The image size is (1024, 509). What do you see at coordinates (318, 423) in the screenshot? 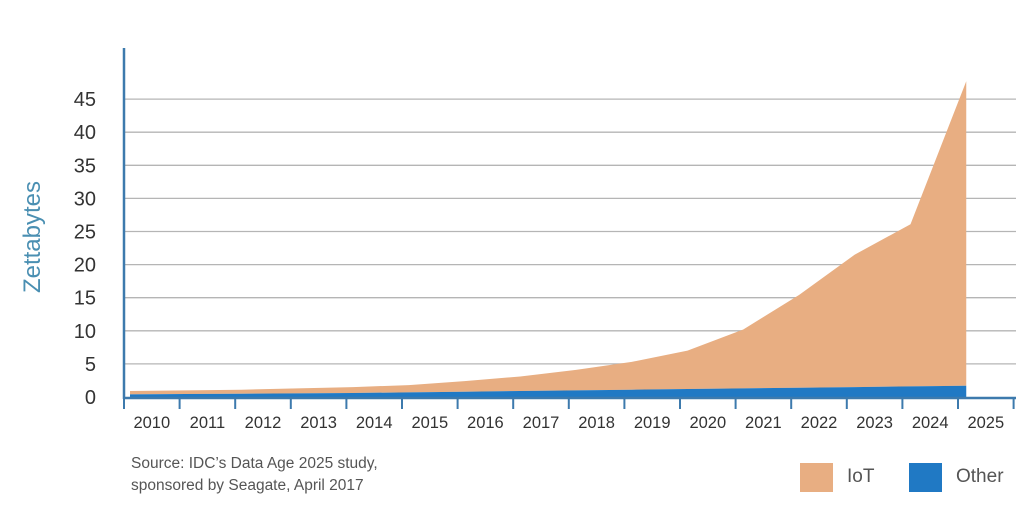
I see `x-tick-2013: 2013` at bounding box center [318, 423].